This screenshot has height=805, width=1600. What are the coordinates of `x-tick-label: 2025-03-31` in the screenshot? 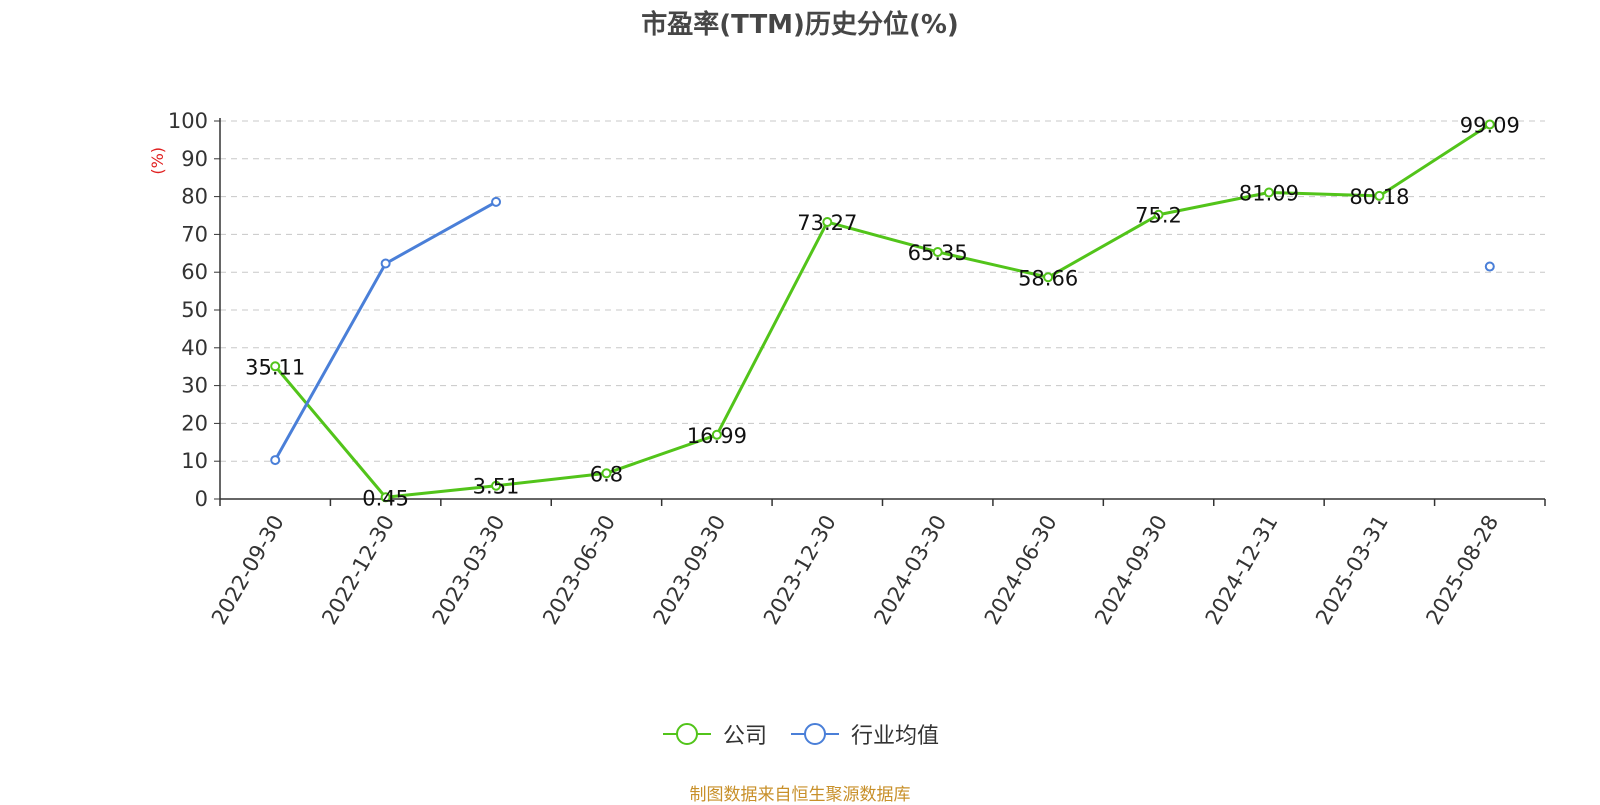 It's located at (1352, 570).